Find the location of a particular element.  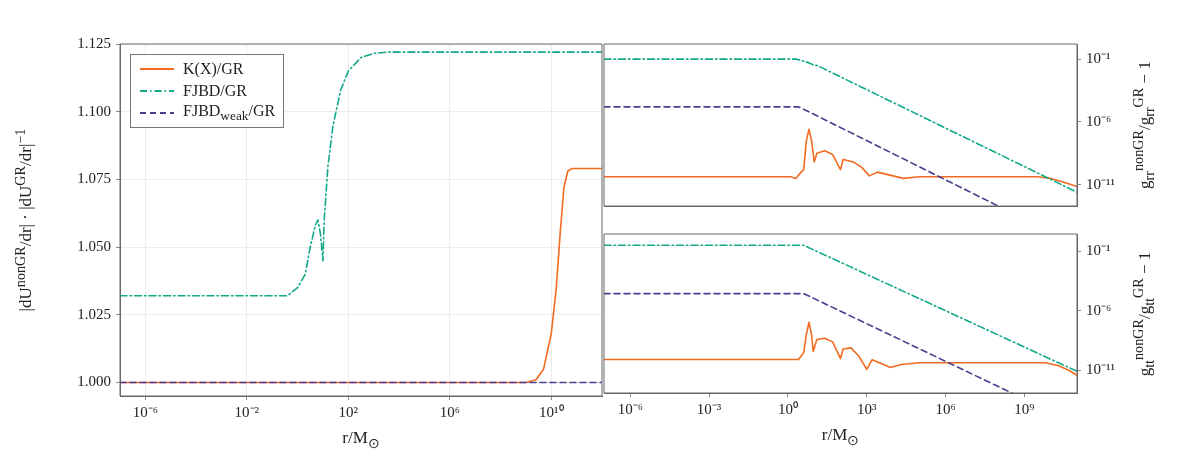

y-tick-label: 1.025 is located at coordinates (94, 313).